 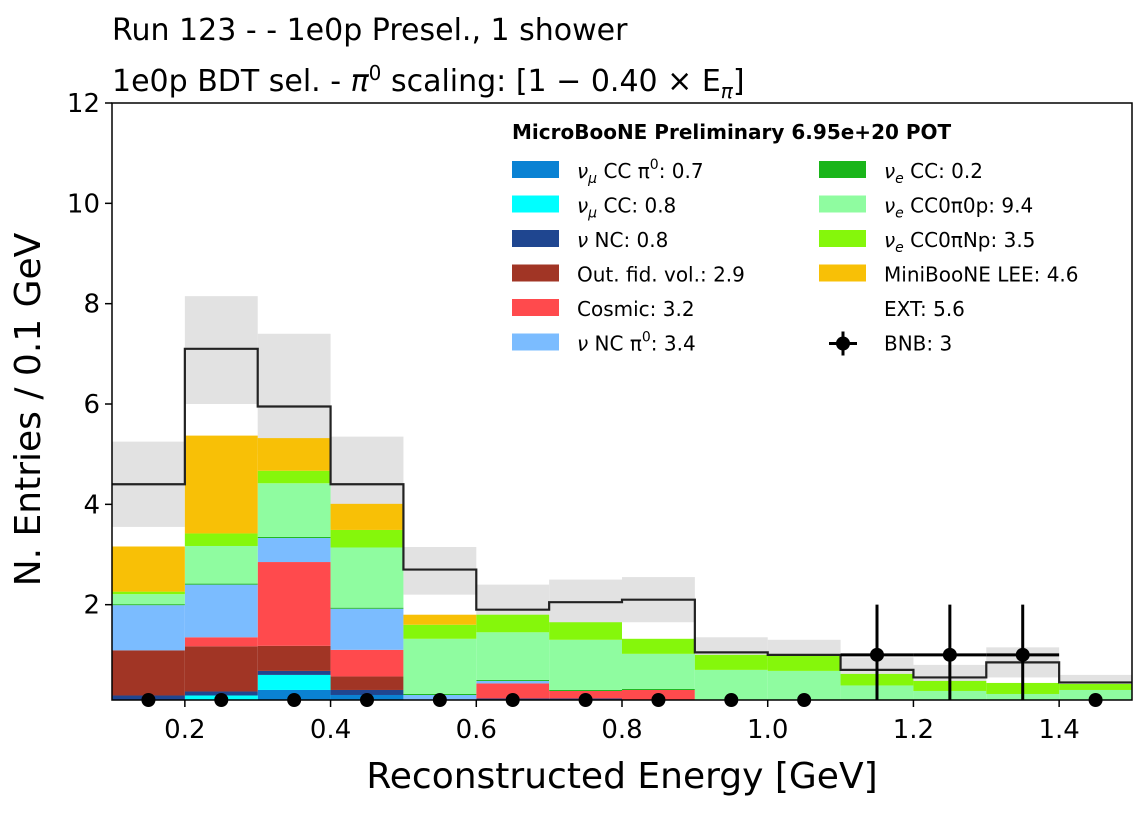 I want to click on y-axis-label: N. Entries / 0.1 GeV, so click(x=28, y=409).